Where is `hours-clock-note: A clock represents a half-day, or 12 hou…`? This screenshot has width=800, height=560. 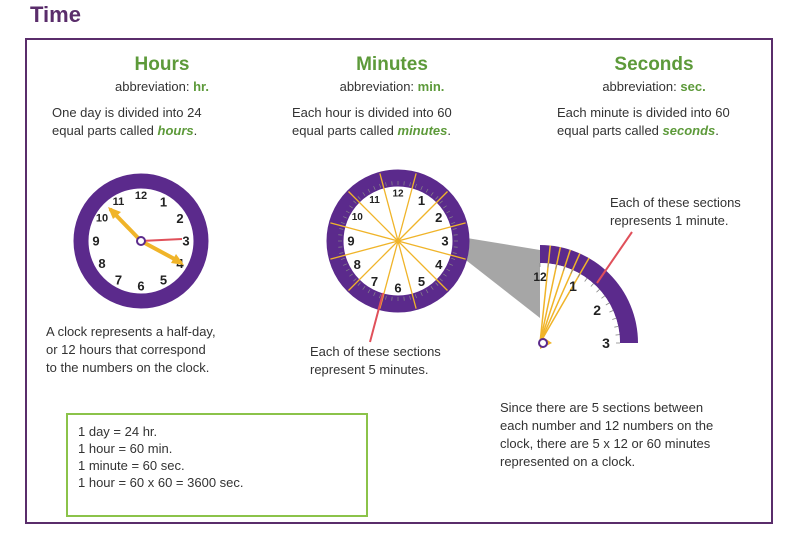 hours-clock-note: A clock represents a half-day, or 12 hou… is located at coordinates (131, 349).